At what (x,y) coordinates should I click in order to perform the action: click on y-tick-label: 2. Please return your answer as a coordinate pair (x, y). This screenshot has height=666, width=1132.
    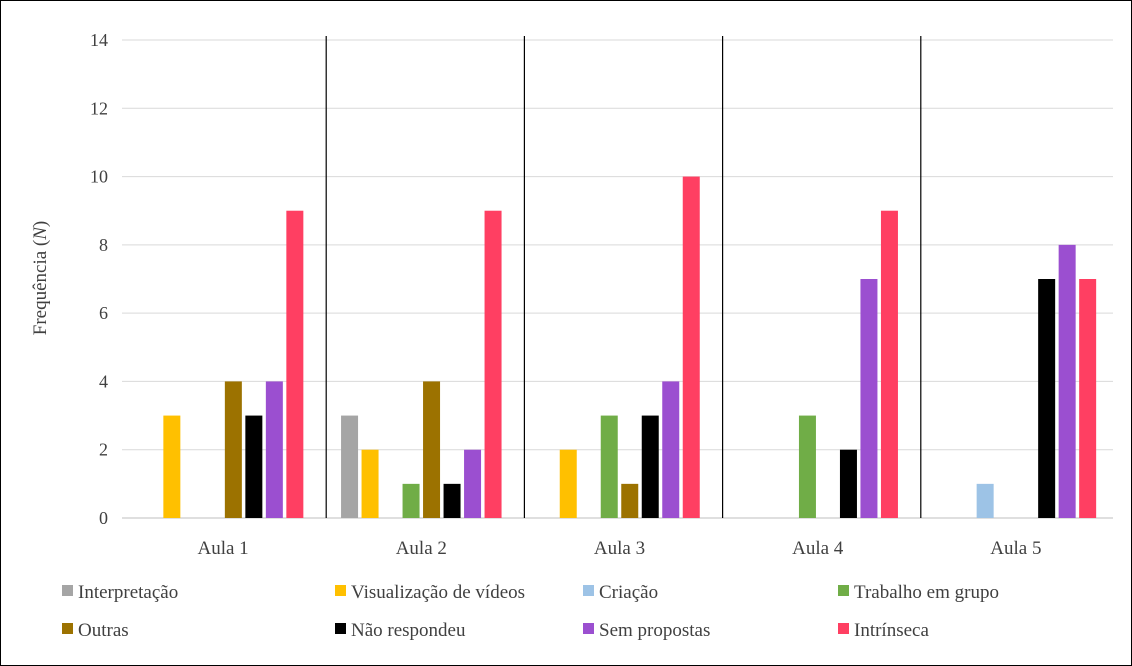
    Looking at the image, I should click on (103, 450).